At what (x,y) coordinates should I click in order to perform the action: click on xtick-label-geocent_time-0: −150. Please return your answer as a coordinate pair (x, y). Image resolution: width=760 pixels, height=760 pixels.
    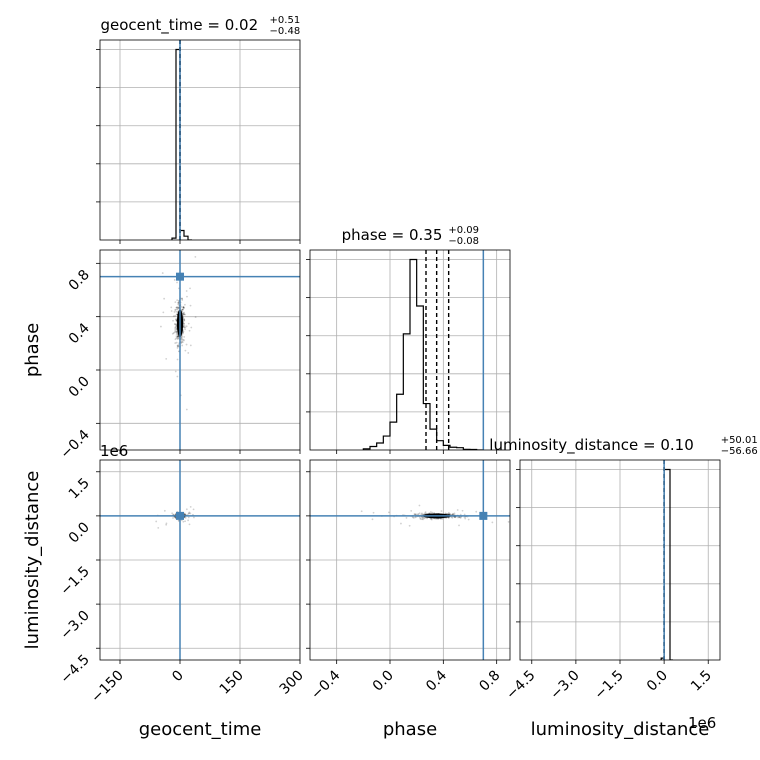
    Looking at the image, I should click on (107, 687).